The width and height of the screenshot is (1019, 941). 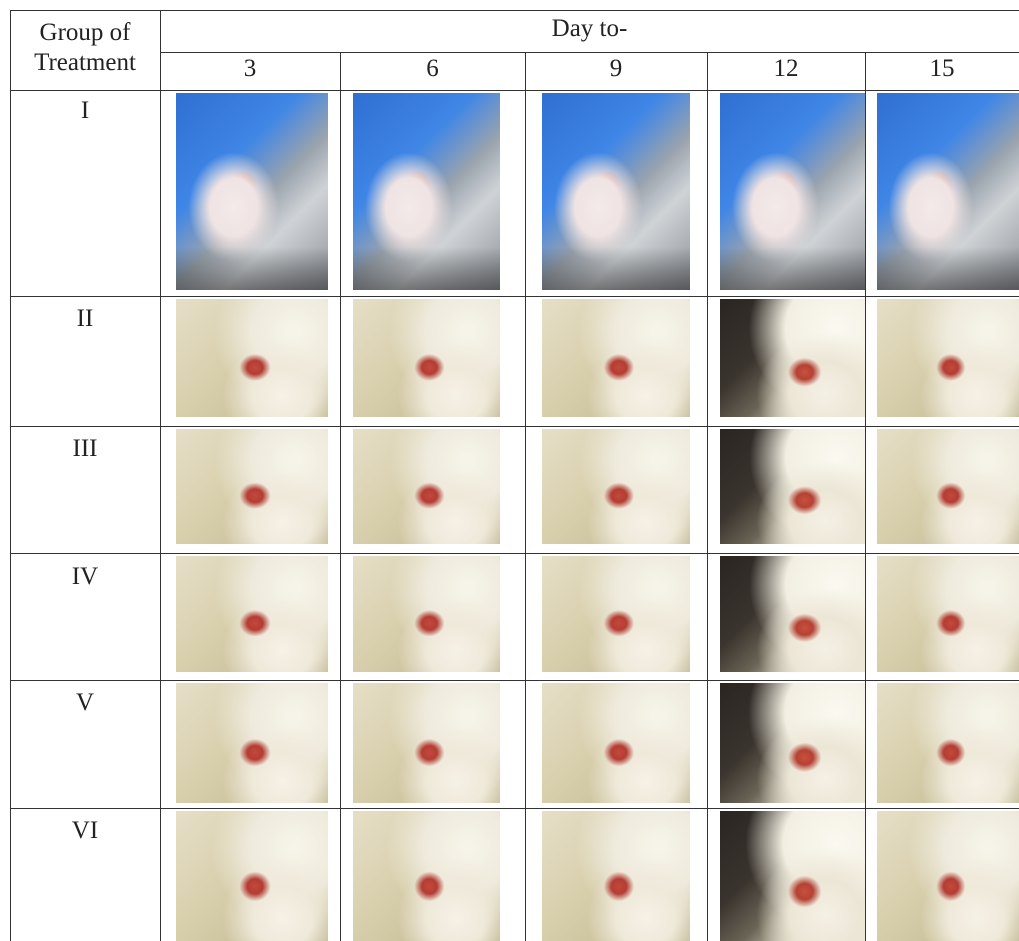 I want to click on group-label-IV: IV, so click(x=85, y=576).